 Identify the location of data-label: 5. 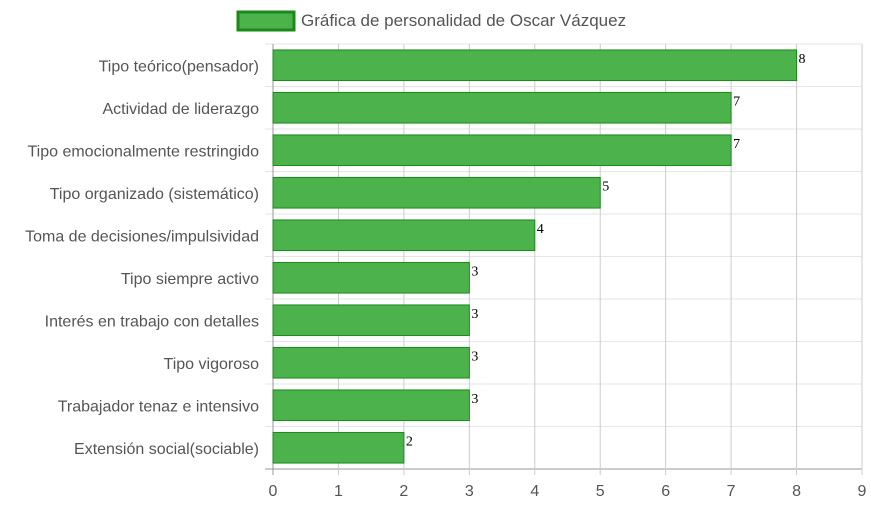
(605, 186).